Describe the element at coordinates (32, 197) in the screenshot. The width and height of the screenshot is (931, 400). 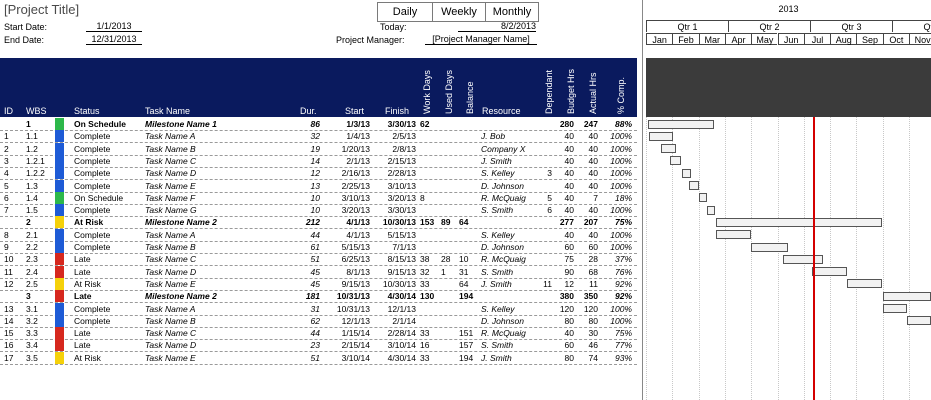
I see `cell-wbs: 1.4` at that location.